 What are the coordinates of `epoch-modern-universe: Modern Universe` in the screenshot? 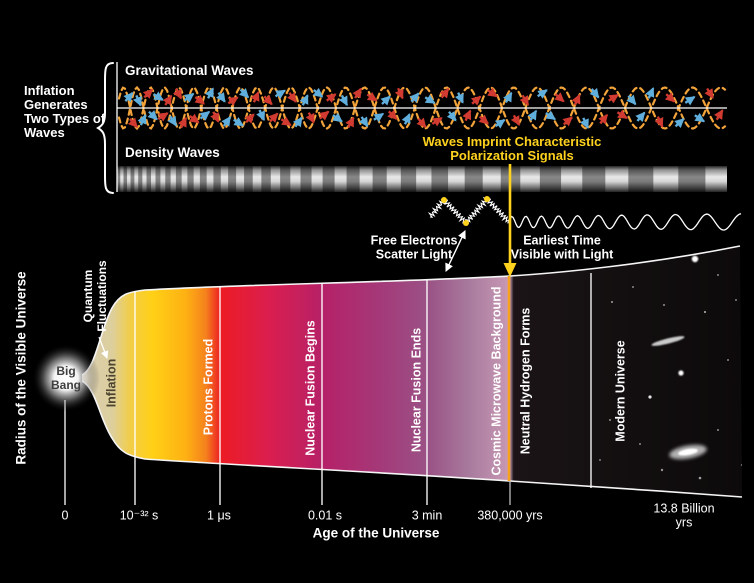 It's located at (620, 391).